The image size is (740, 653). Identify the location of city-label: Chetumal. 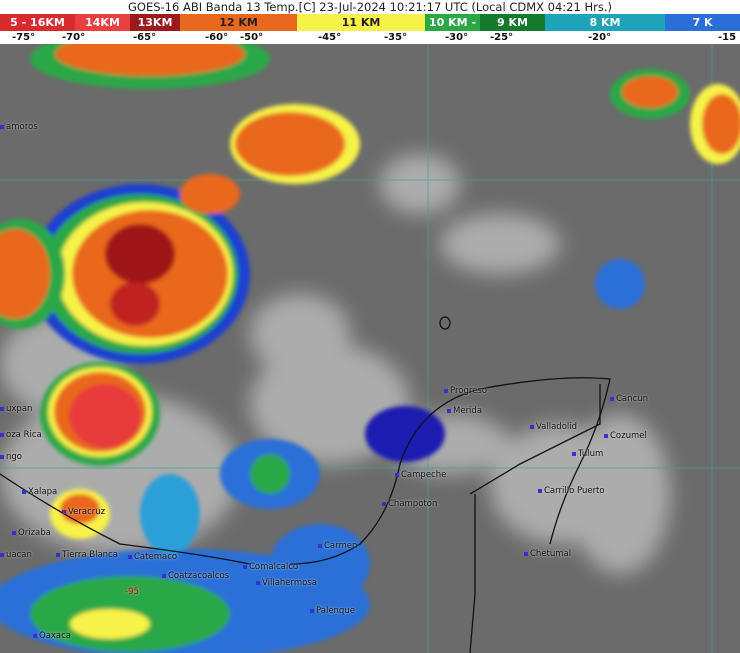
(547, 554).